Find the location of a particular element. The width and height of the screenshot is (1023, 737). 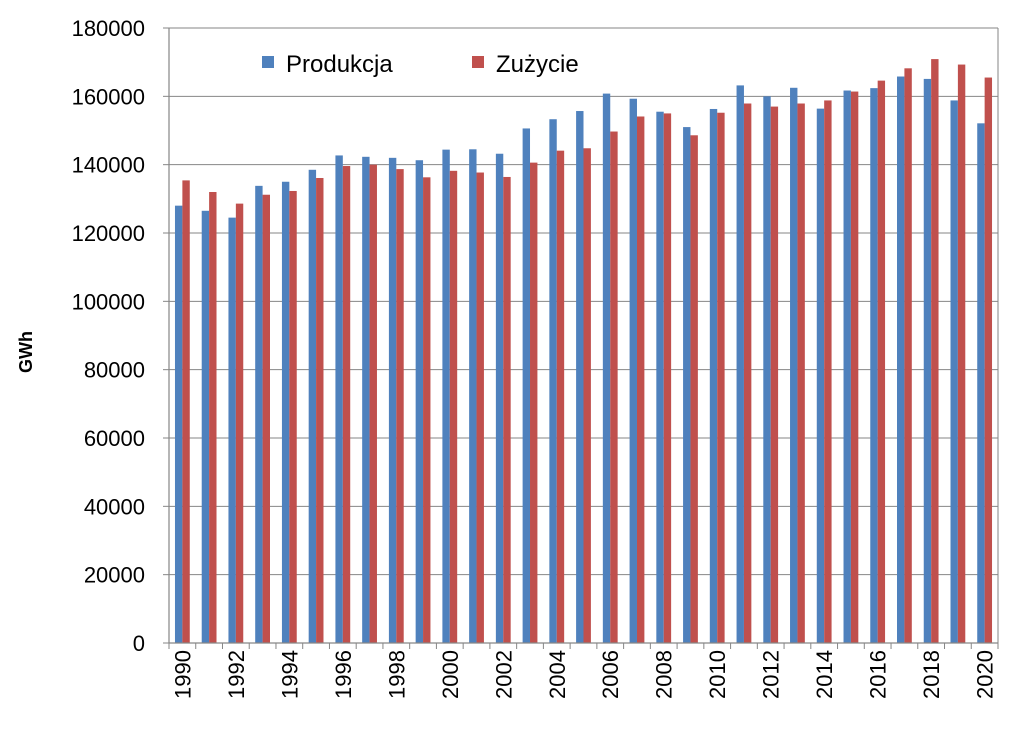

bar-produkcja-1996 is located at coordinates (339, 399).